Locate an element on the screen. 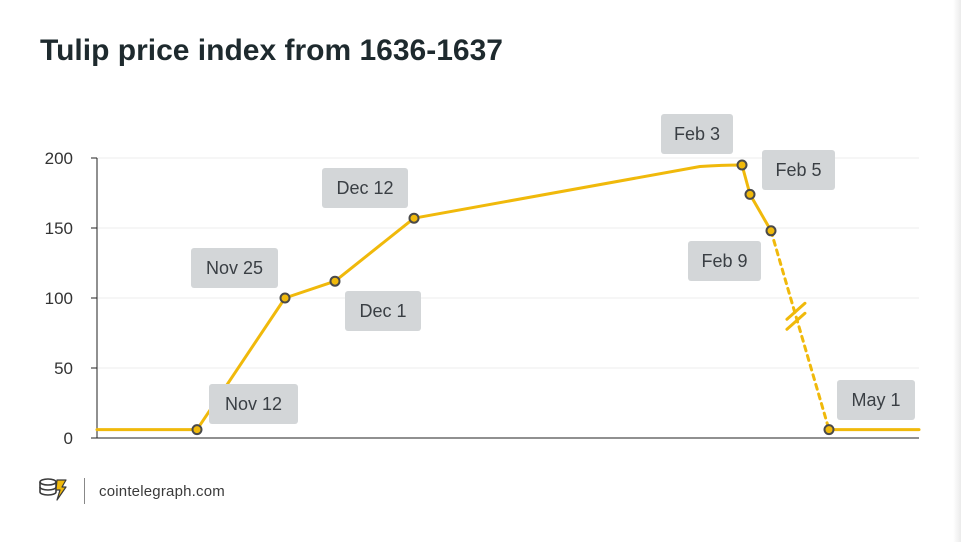 This screenshot has width=961, height=542. y-tick-label: 150 is located at coordinates (59, 228).